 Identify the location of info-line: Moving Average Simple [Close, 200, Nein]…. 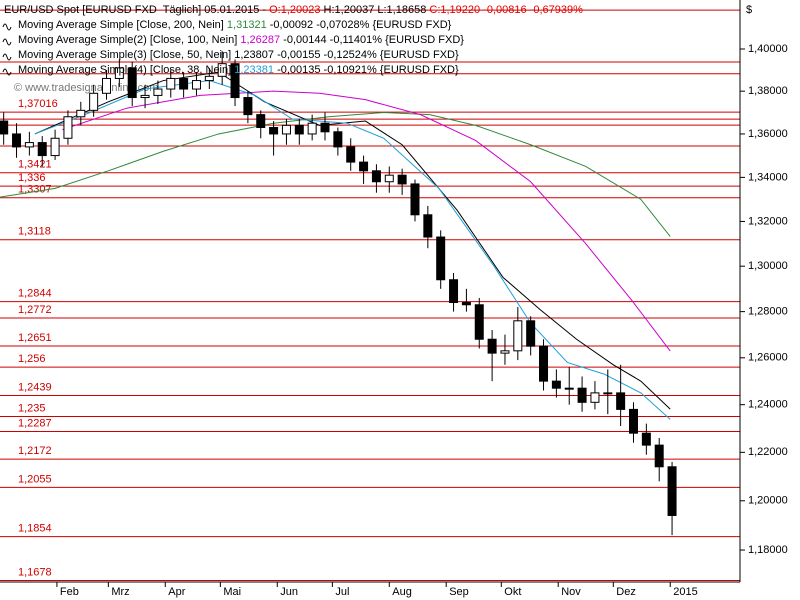
(235, 25).